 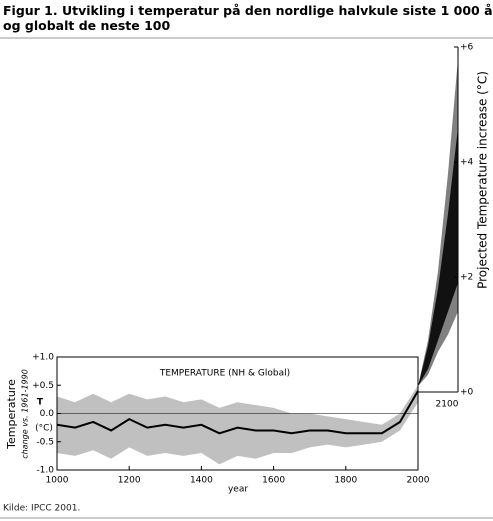 I want to click on chart-title: TEMPERATURE (NH & Global), so click(x=224, y=374).